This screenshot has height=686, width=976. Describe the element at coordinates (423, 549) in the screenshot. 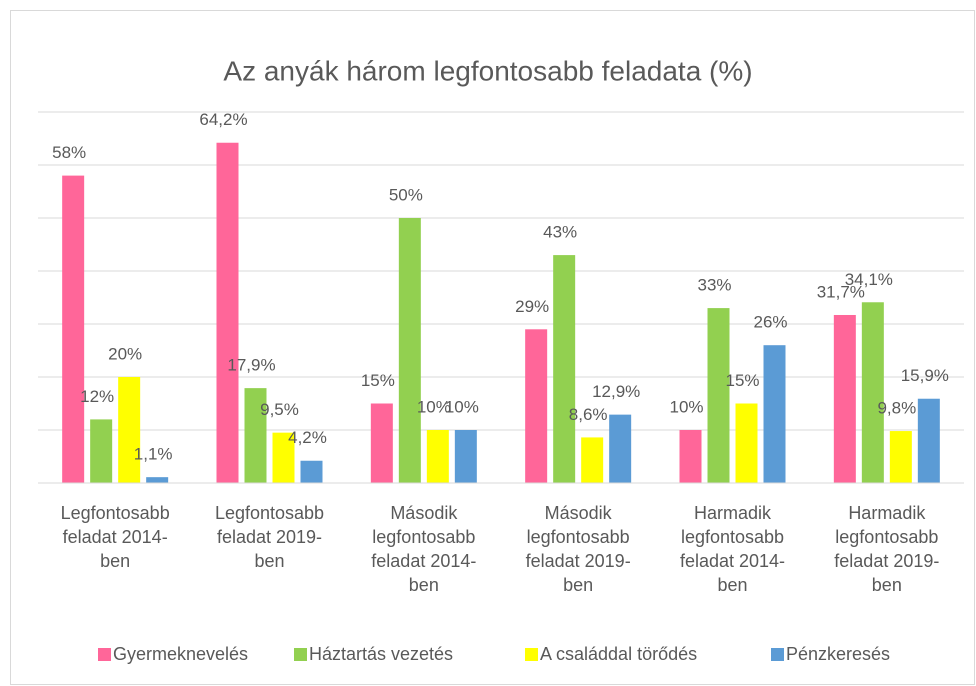

I see `x-tick-label: Második legfontosabb feladat 2014-ben` at that location.